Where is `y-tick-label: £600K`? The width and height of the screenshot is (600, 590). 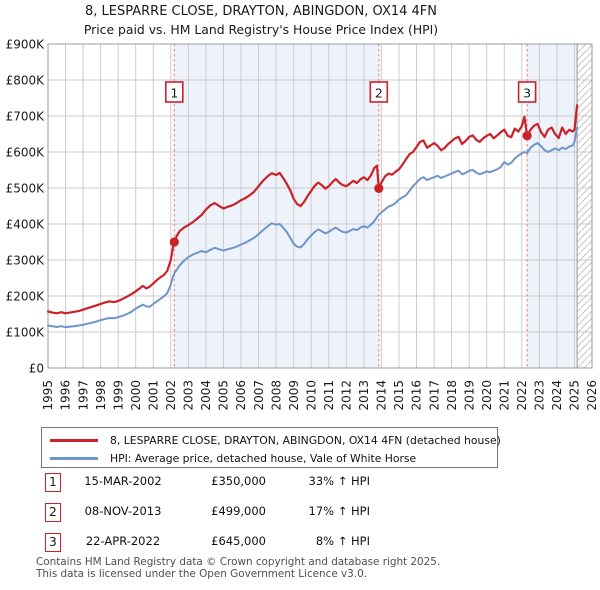
y-tick-label: £600K is located at coordinates (26, 152).